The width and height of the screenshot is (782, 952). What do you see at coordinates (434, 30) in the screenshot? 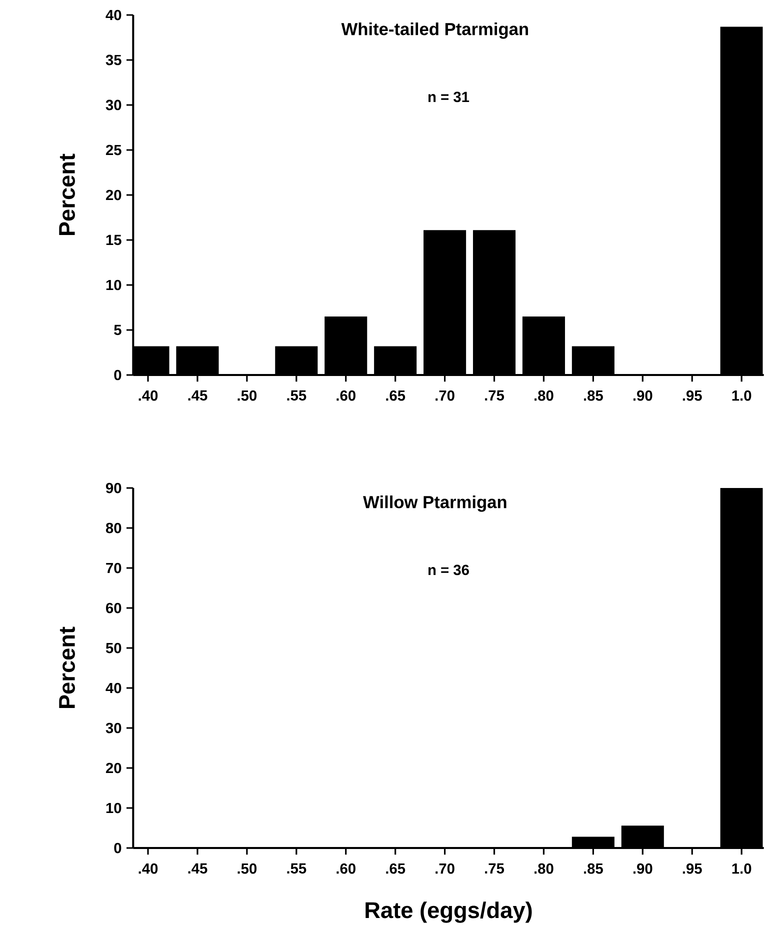
I see `chart-title: White-tailed Ptarmigan` at bounding box center [434, 30].